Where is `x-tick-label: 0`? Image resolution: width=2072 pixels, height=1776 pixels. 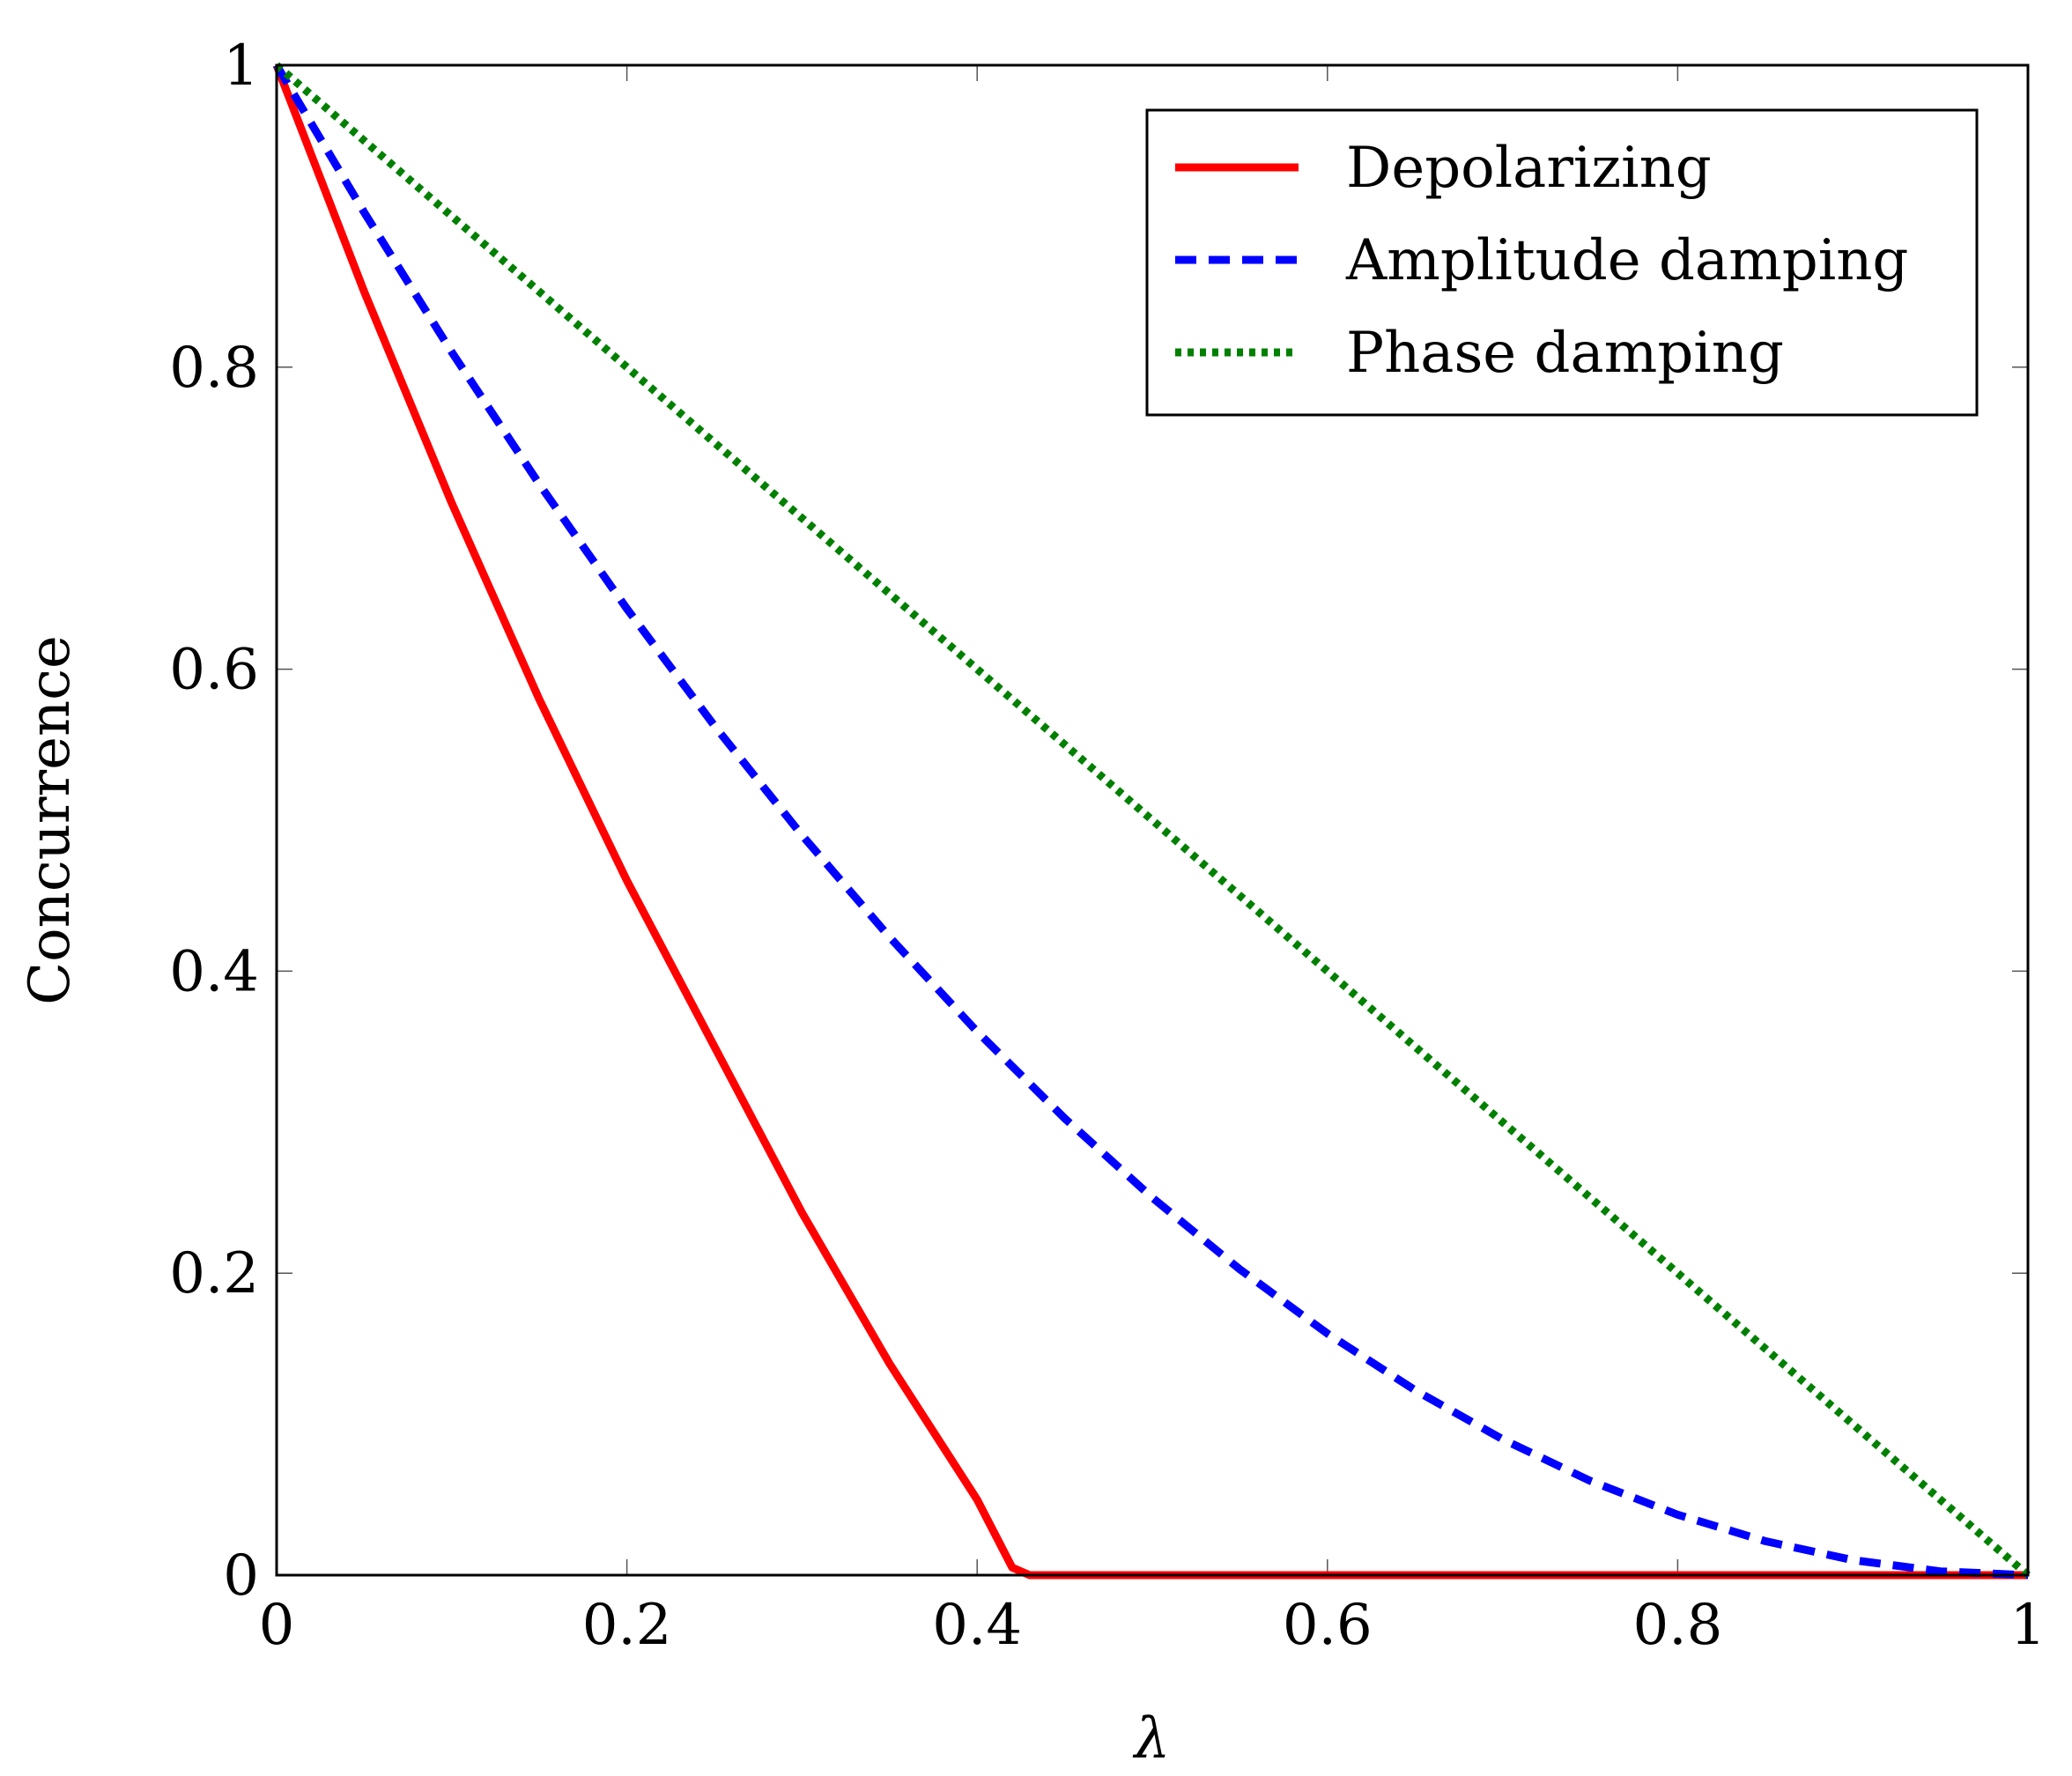 x-tick-label: 0 is located at coordinates (277, 1625).